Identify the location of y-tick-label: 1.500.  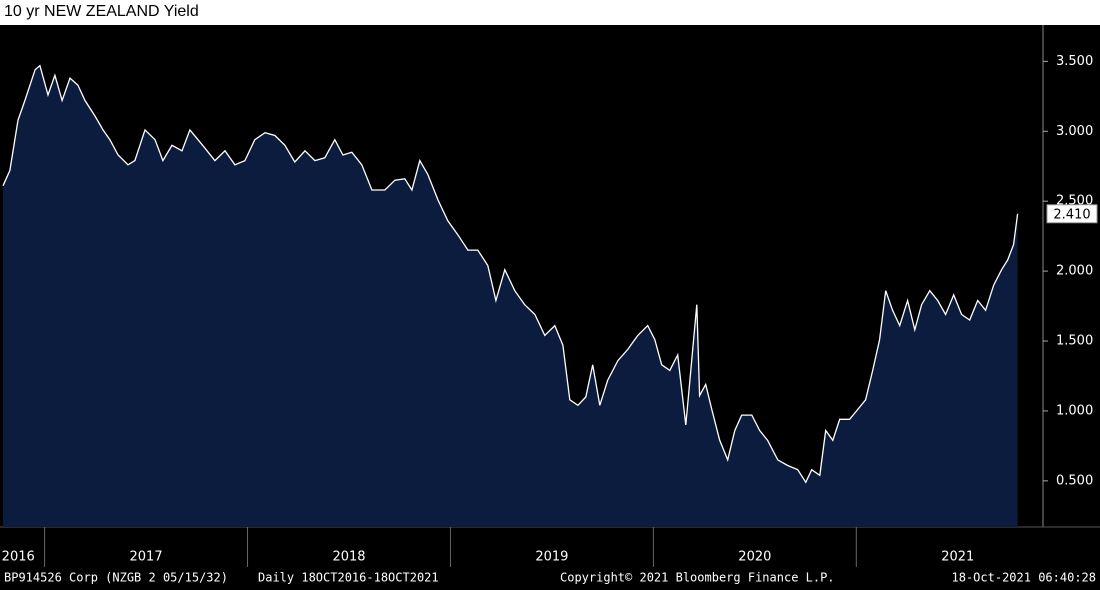
(1074, 341).